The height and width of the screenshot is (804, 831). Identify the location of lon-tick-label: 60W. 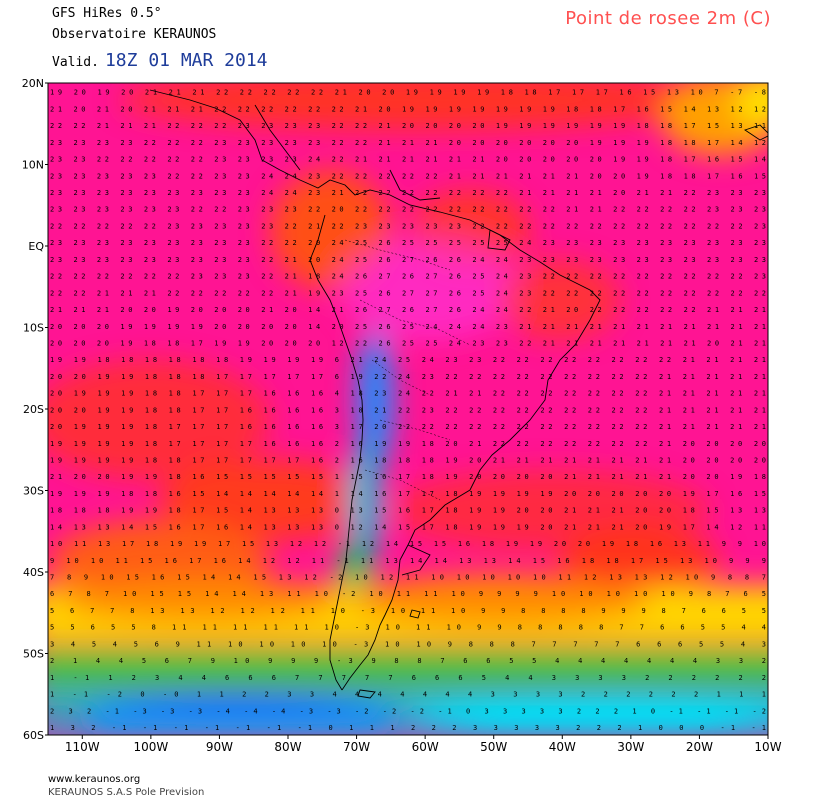
(425, 747).